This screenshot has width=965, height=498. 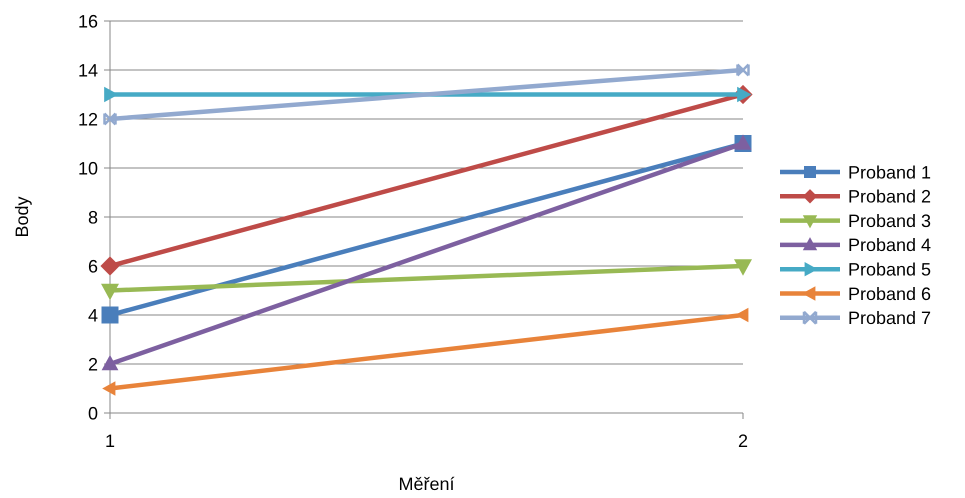 What do you see at coordinates (890, 220) in the screenshot?
I see `legend-label: Proband 3` at bounding box center [890, 220].